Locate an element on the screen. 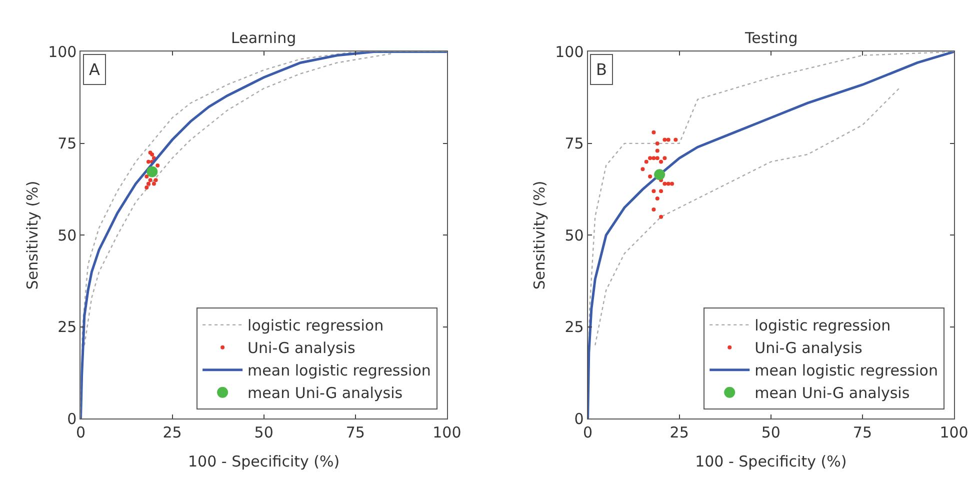  annotation: B is located at coordinates (601, 69).